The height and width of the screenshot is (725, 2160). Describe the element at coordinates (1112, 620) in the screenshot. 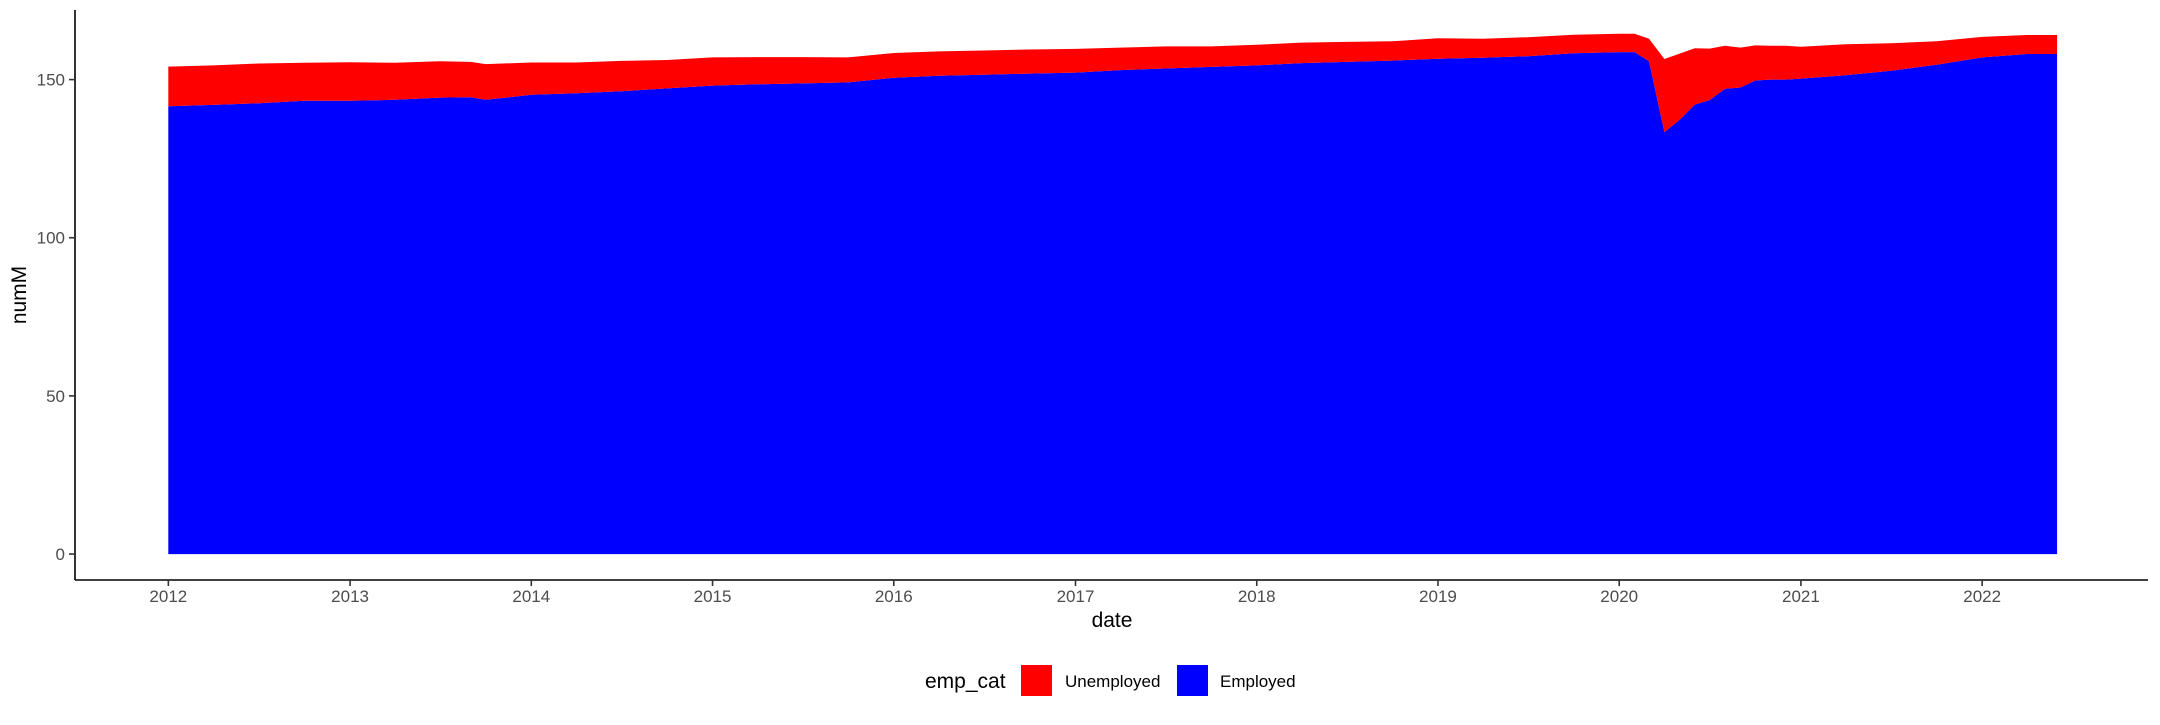

I see `x-axis-title: date` at that location.